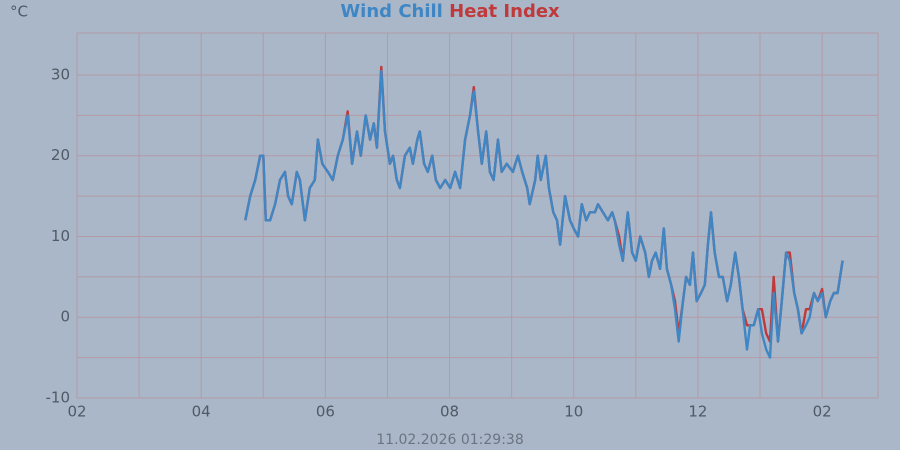  What do you see at coordinates (325, 412) in the screenshot?
I see `x-tick-label: 06` at bounding box center [325, 412].